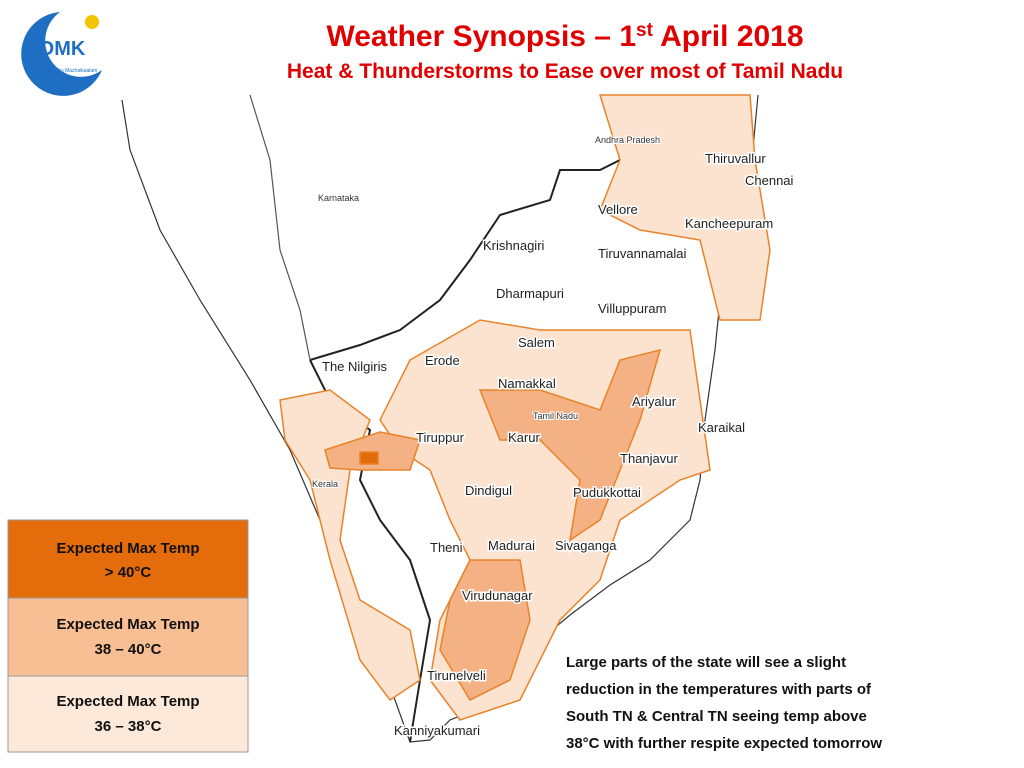 The image size is (1024, 768). Describe the element at coordinates (570, 445) in the screenshot. I see `zone-central-hot` at that location.